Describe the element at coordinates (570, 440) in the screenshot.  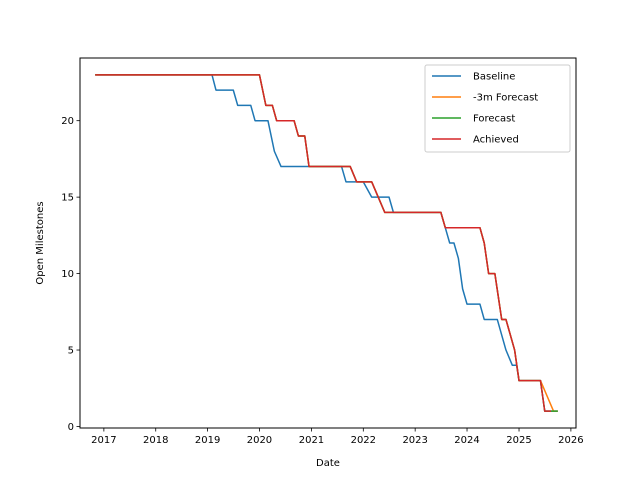
I see `x-tick-label: 2026` at that location.